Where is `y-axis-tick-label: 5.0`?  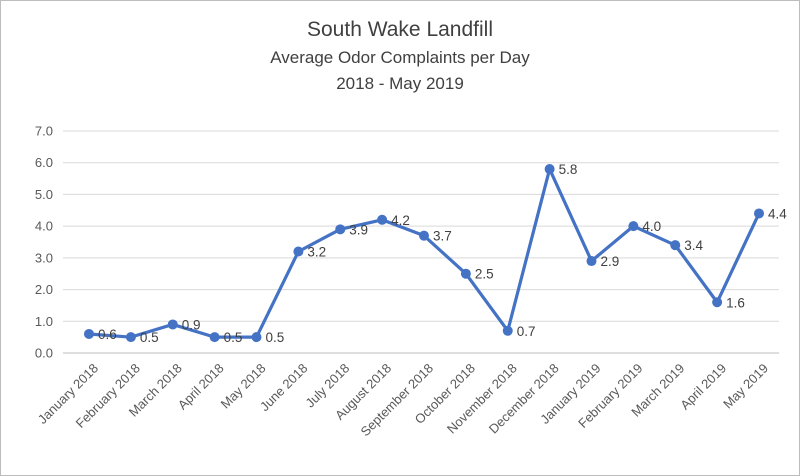 y-axis-tick-label: 5.0 is located at coordinates (44, 194).